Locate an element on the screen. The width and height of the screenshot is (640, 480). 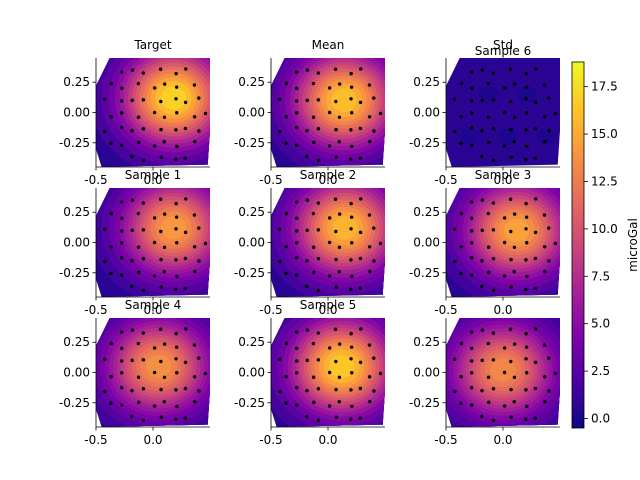
contour-fill is located at coordinates (503, 372).